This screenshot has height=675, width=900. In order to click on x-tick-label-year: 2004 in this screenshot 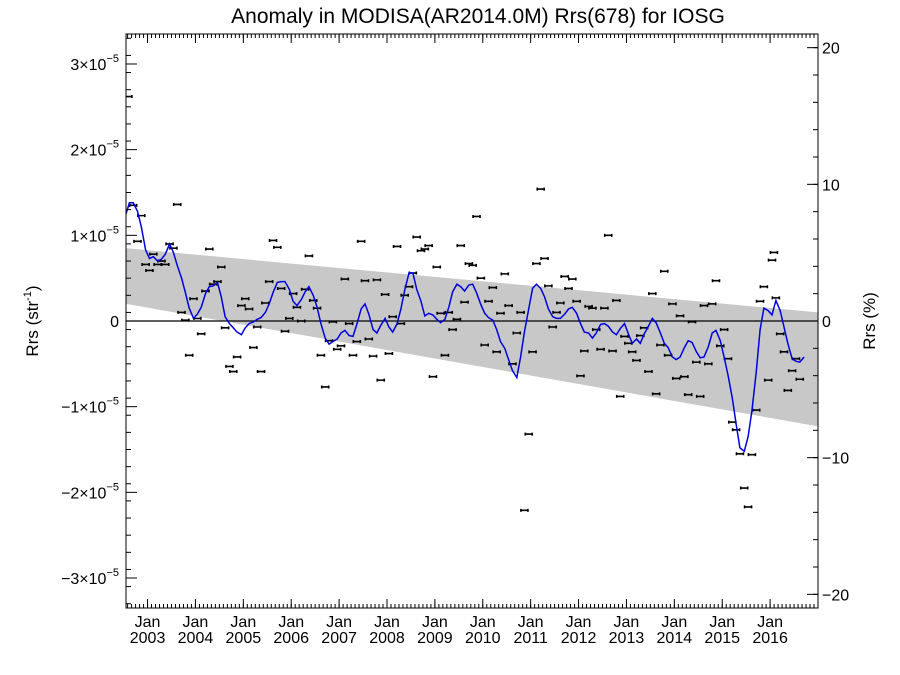, I will do `click(196, 638)`.